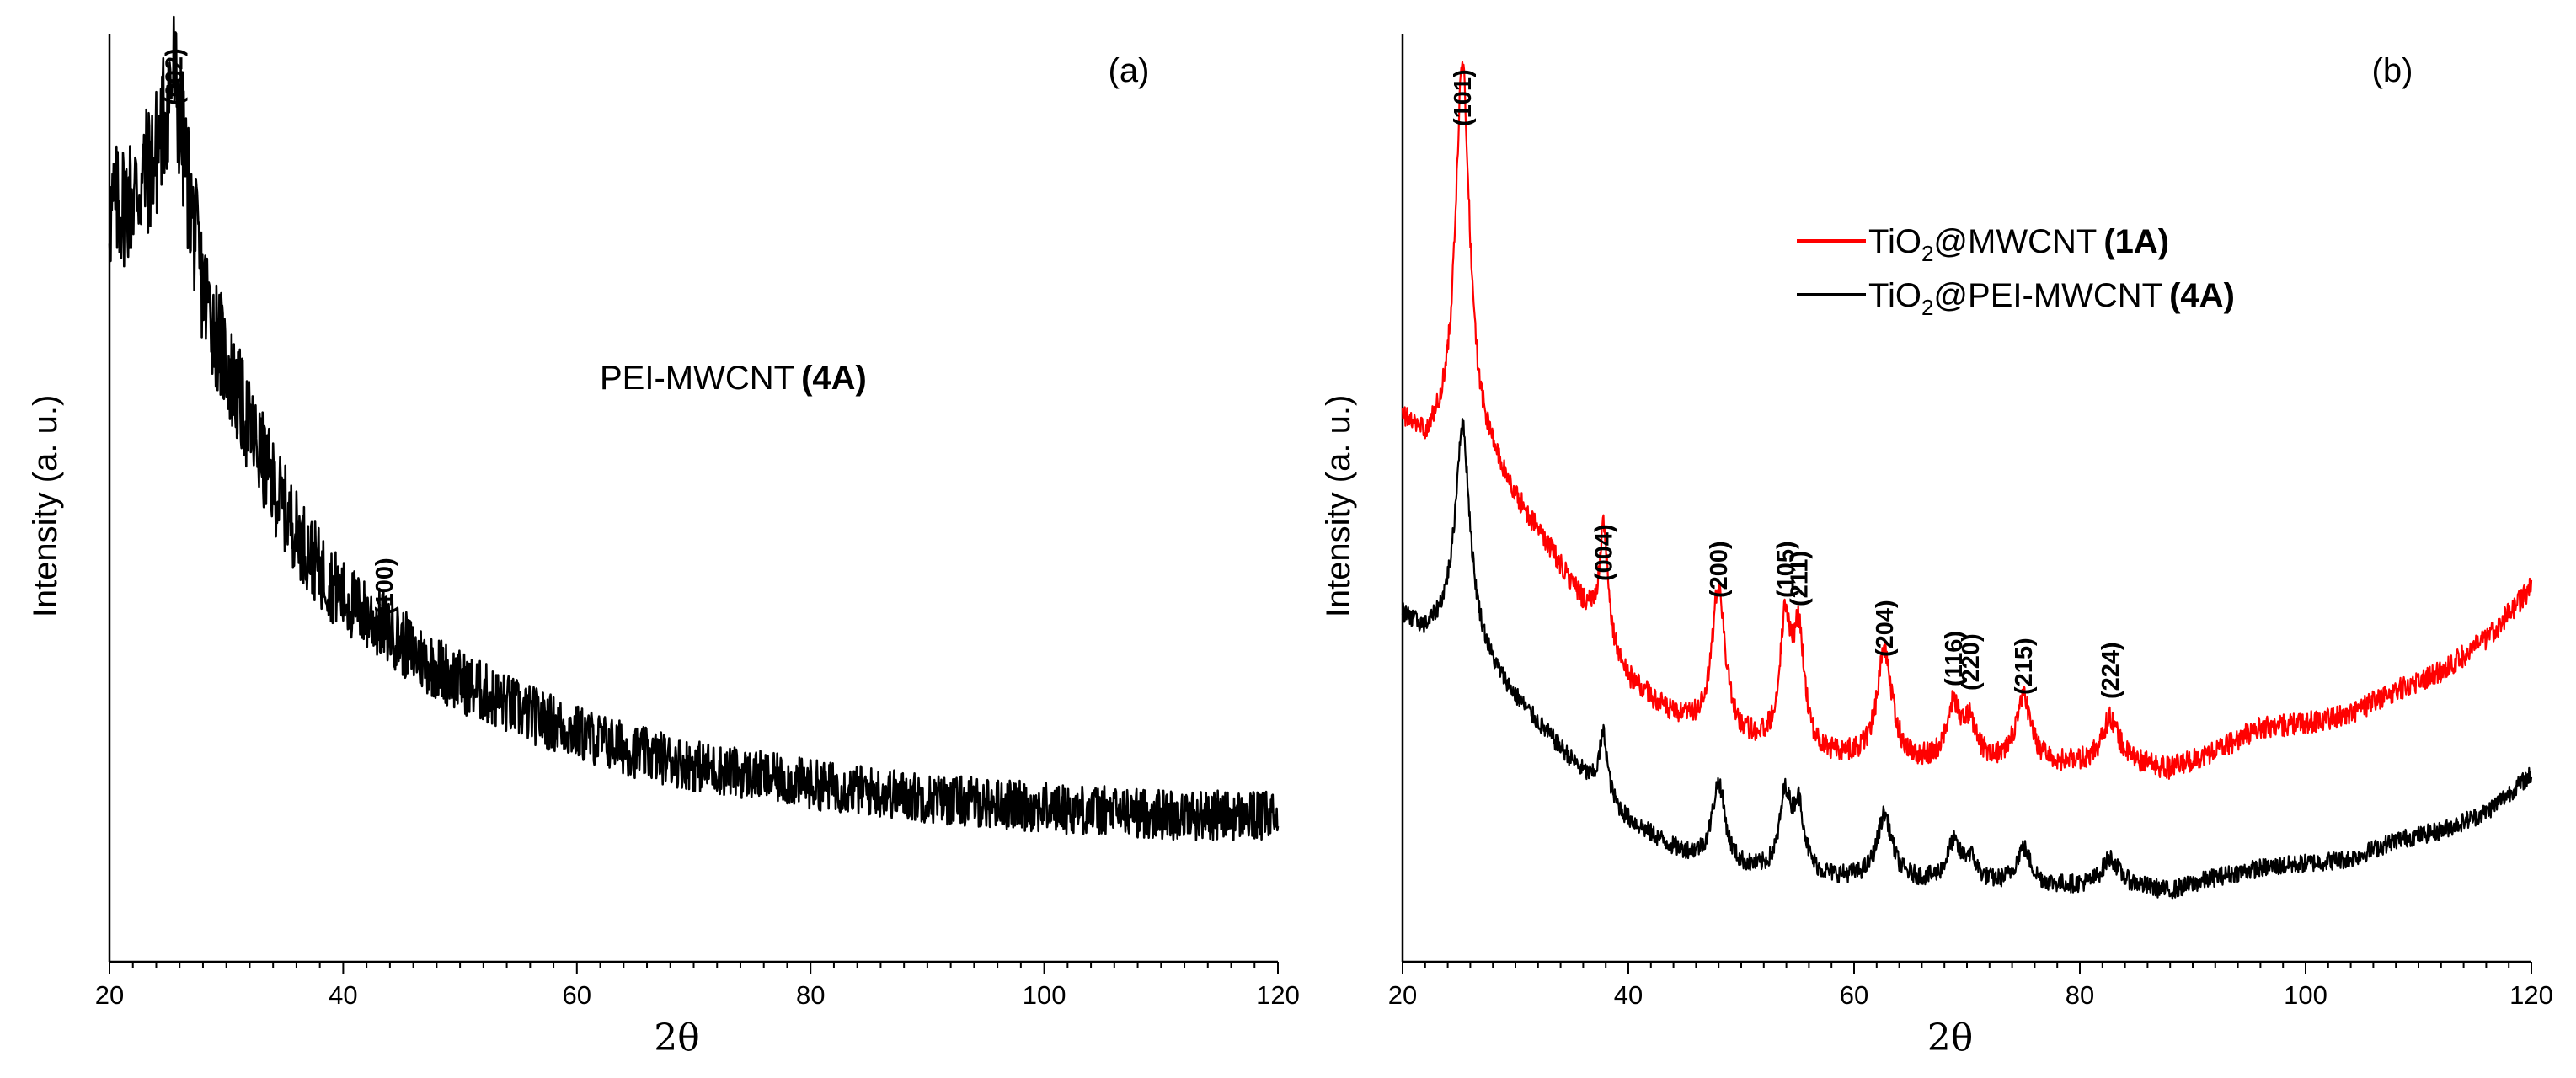 The height and width of the screenshot is (1078, 2576). Describe the element at coordinates (2024, 666) in the screenshot. I see `peak-label: (215)` at that location.